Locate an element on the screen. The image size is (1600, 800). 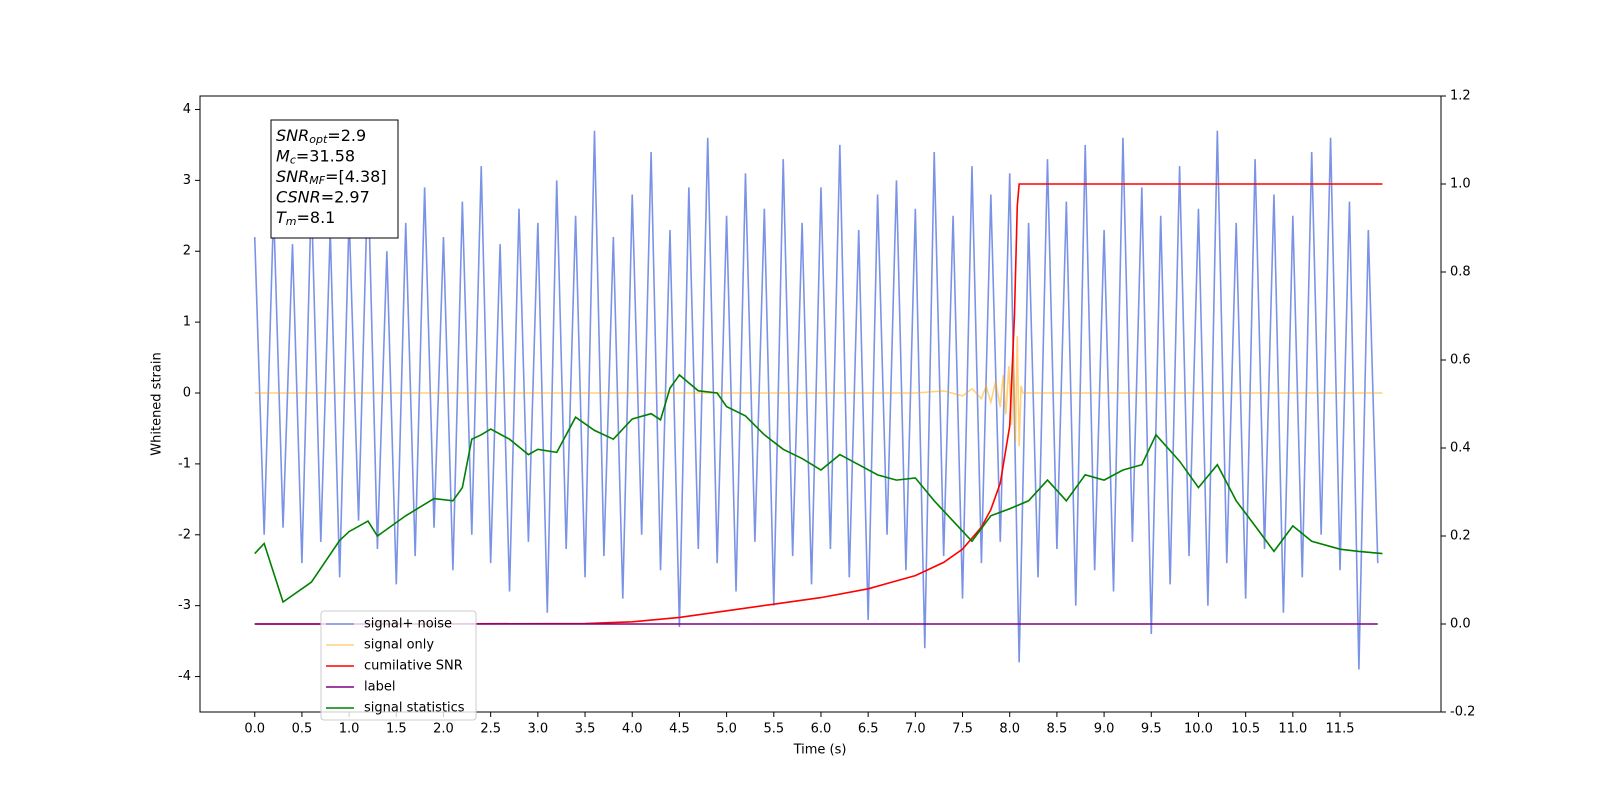
y2-tick-label: 0.8 is located at coordinates (1460, 272).